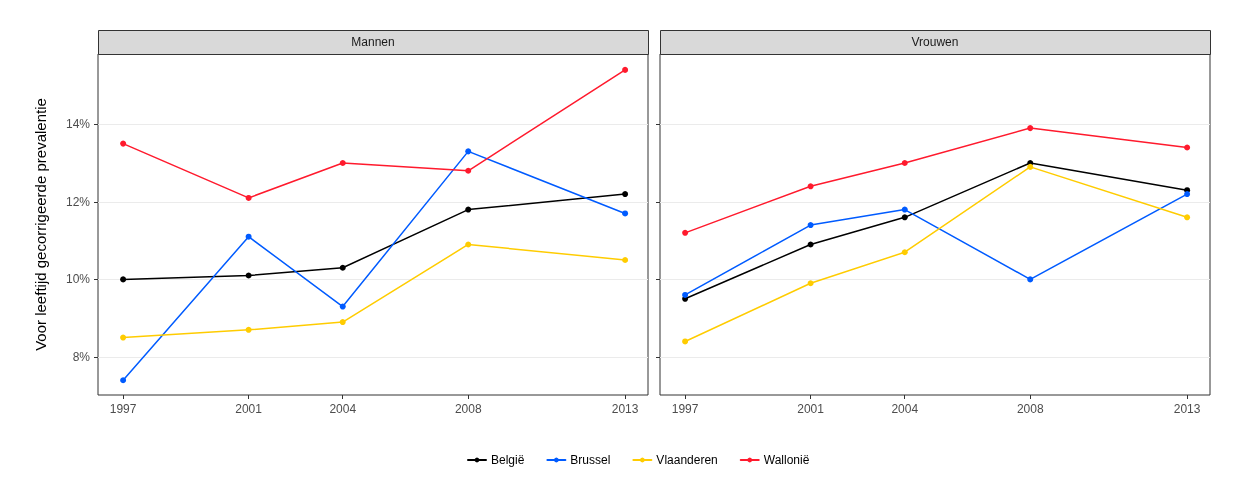  I want to click on legend-label: Wallonië, so click(786, 460).